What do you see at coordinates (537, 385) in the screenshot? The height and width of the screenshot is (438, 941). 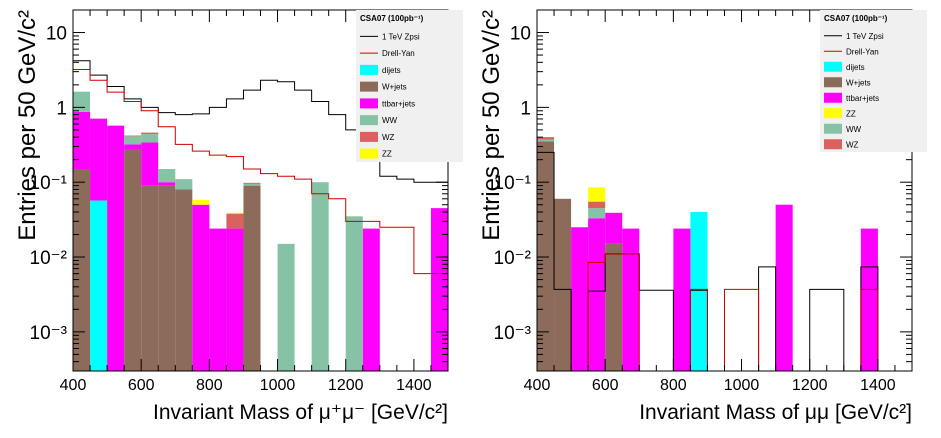 I see `x-tick-label: 400` at bounding box center [537, 385].